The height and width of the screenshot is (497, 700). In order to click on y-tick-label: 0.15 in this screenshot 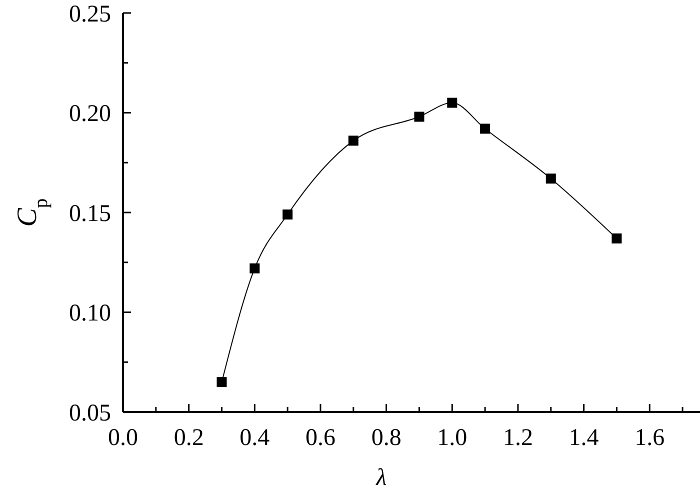, I will do `click(90, 213)`.